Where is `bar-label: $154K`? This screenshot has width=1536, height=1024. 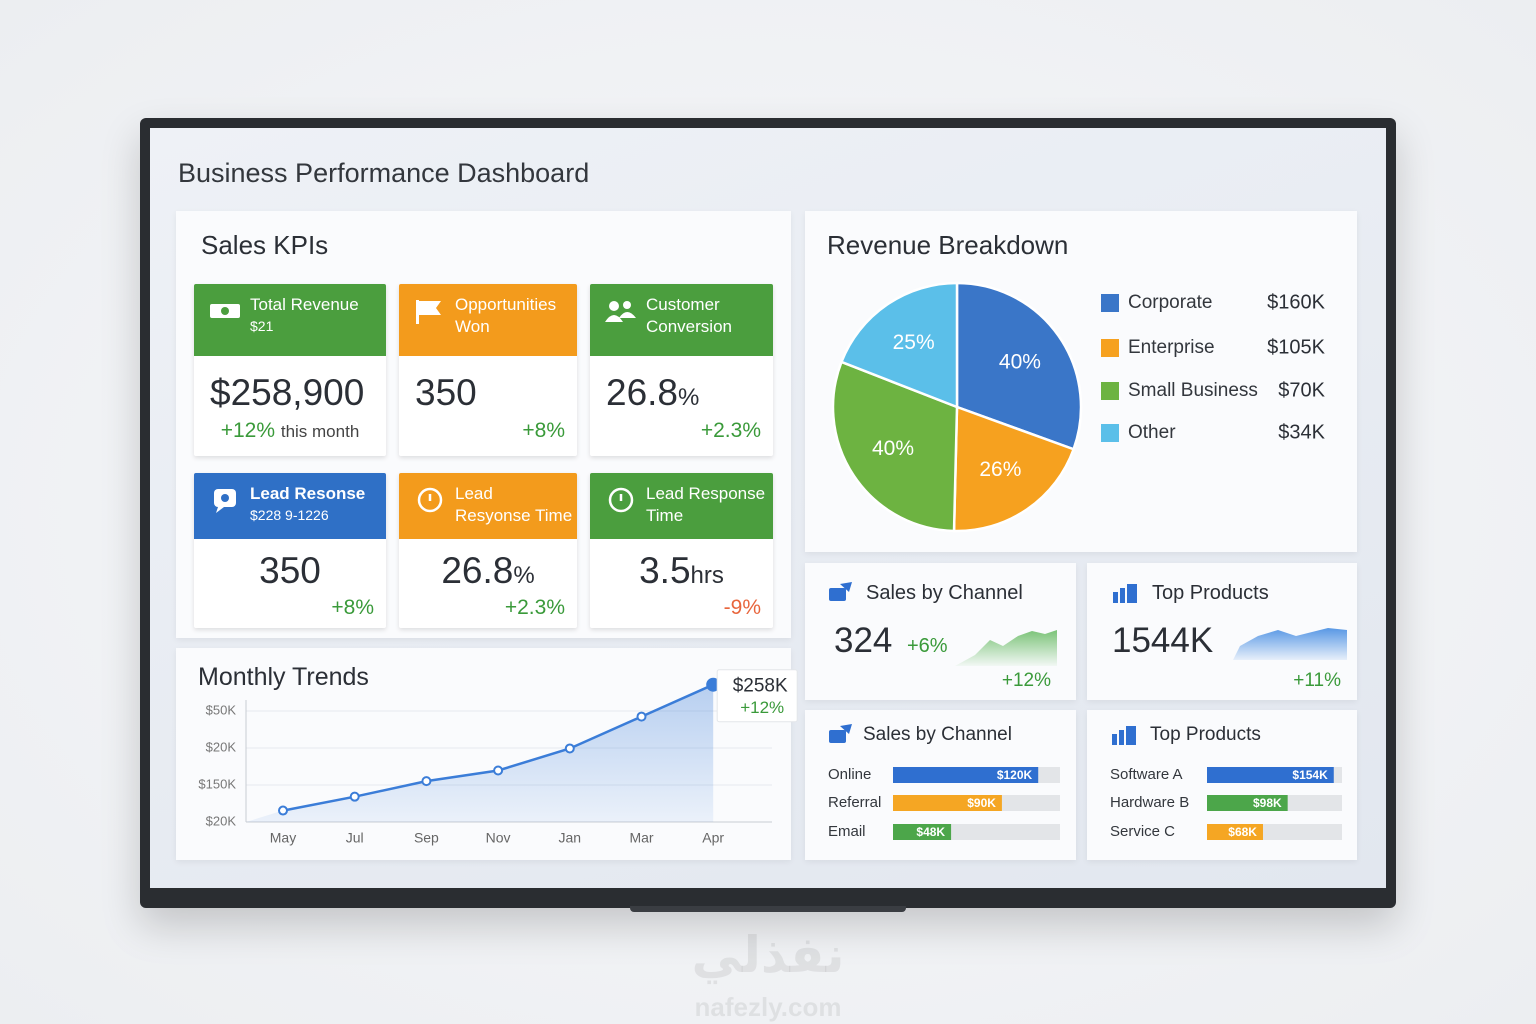
bar-label: $154K is located at coordinates (1310, 775).